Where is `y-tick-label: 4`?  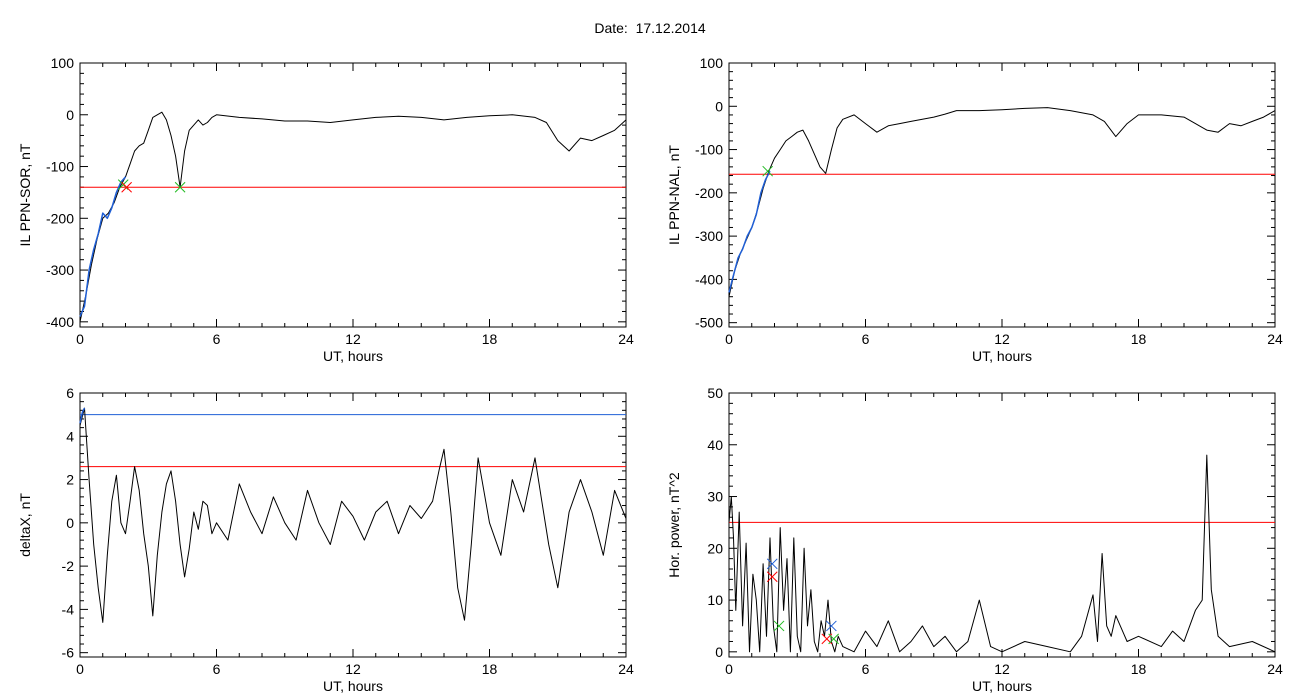 y-tick-label: 4 is located at coordinates (70, 436).